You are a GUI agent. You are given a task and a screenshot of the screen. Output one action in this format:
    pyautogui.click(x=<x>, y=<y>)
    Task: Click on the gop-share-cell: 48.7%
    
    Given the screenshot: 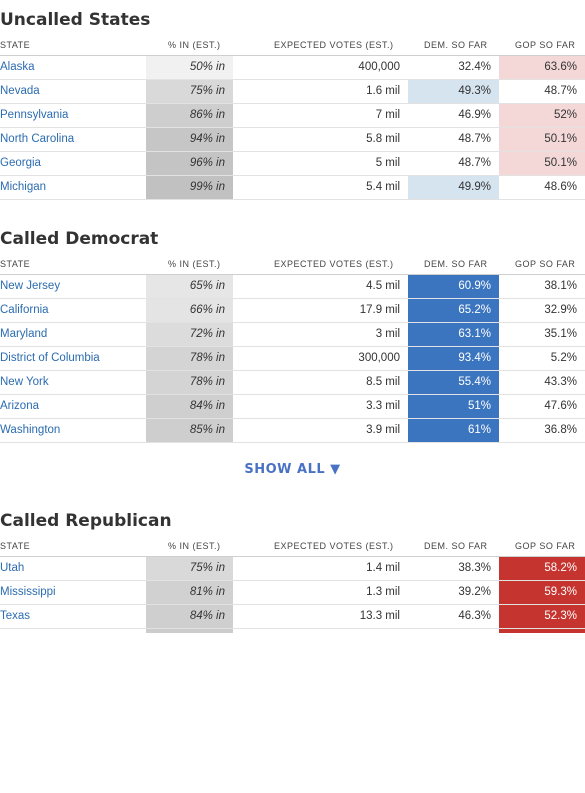 What is the action you would take?
    pyautogui.click(x=542, y=91)
    